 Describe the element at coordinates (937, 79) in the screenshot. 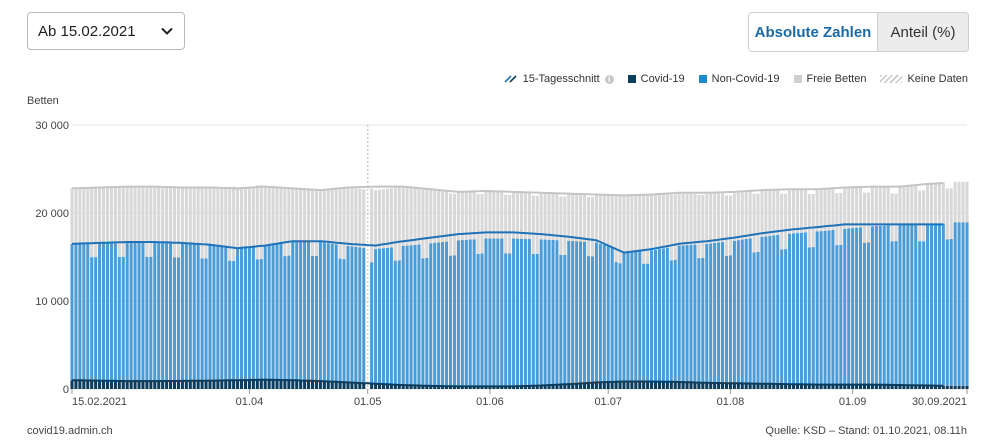

I see `legend-label-nodata: Keine Daten` at that location.